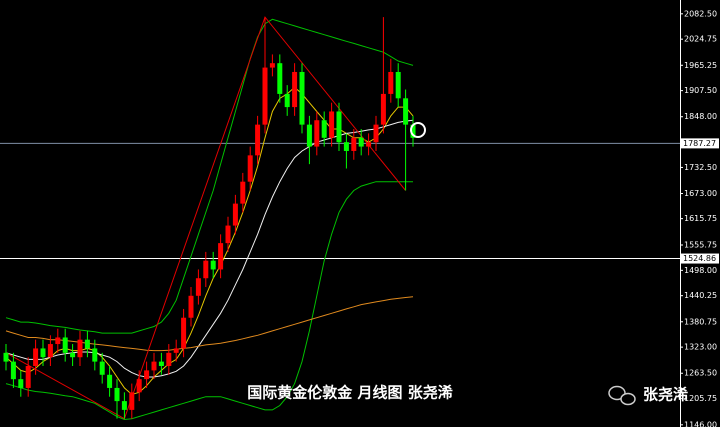 Image resolution: width=720 pixels, height=427 pixels. Describe the element at coordinates (622, 395) in the screenshot. I see `watermark-icon` at that location.